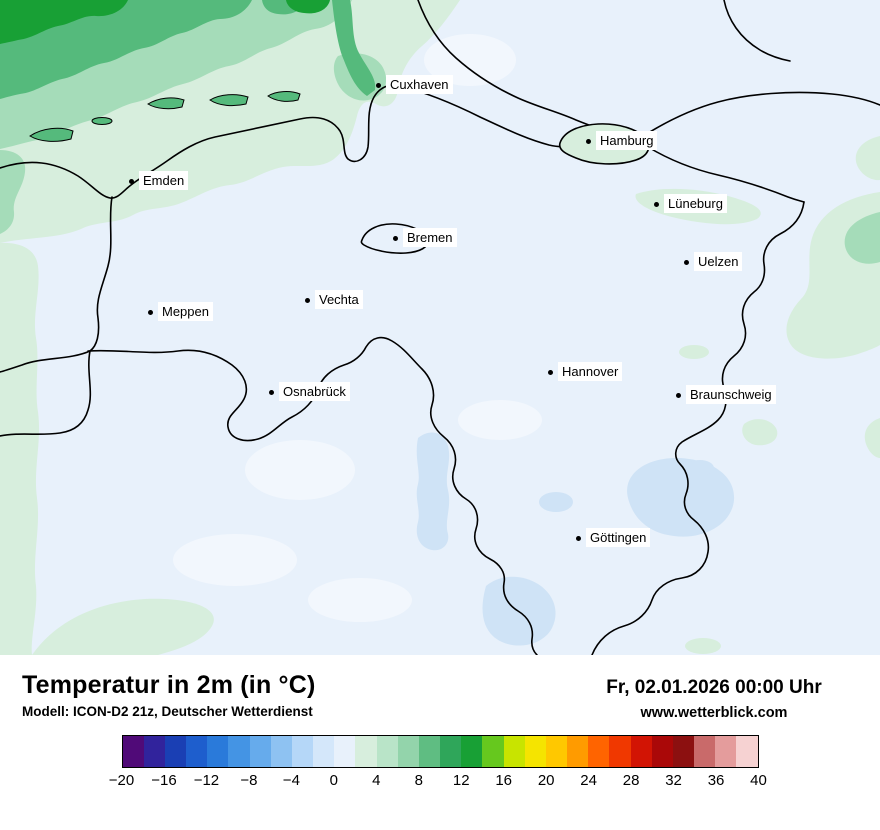  I want to click on city-label: Lüneburg, so click(695, 203).